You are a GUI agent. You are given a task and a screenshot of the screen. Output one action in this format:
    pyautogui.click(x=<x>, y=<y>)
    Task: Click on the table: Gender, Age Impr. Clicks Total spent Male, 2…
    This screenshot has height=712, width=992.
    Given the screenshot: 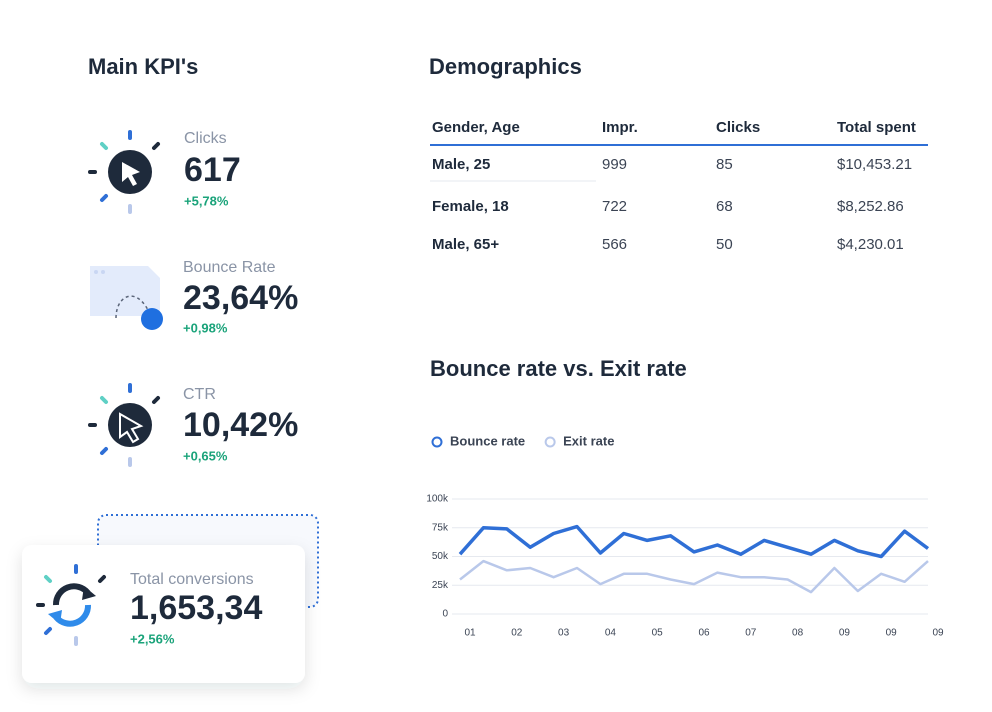 What is the action you would take?
    pyautogui.click(x=674, y=186)
    